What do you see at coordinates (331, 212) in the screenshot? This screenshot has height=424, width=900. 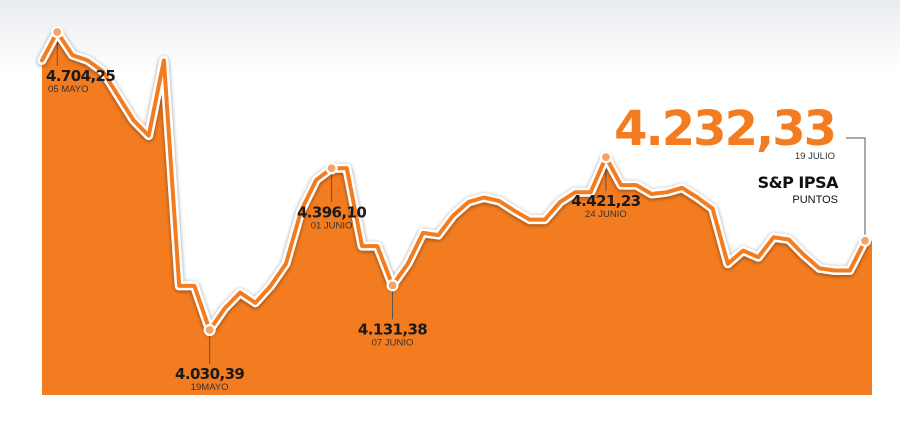 I see `annotation-value: 4.396,10` at bounding box center [331, 212].